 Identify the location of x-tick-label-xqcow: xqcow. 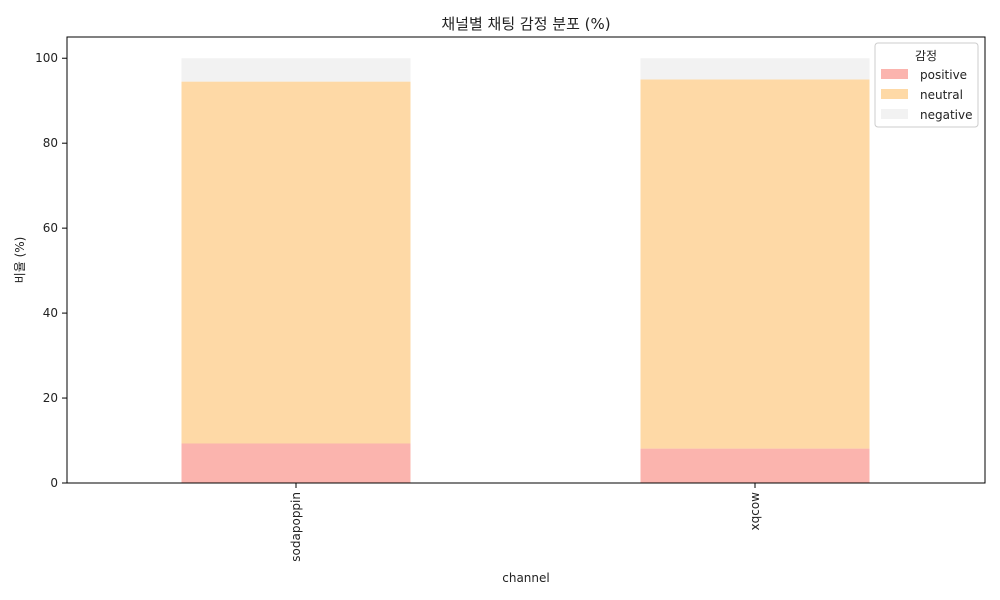
(755, 511).